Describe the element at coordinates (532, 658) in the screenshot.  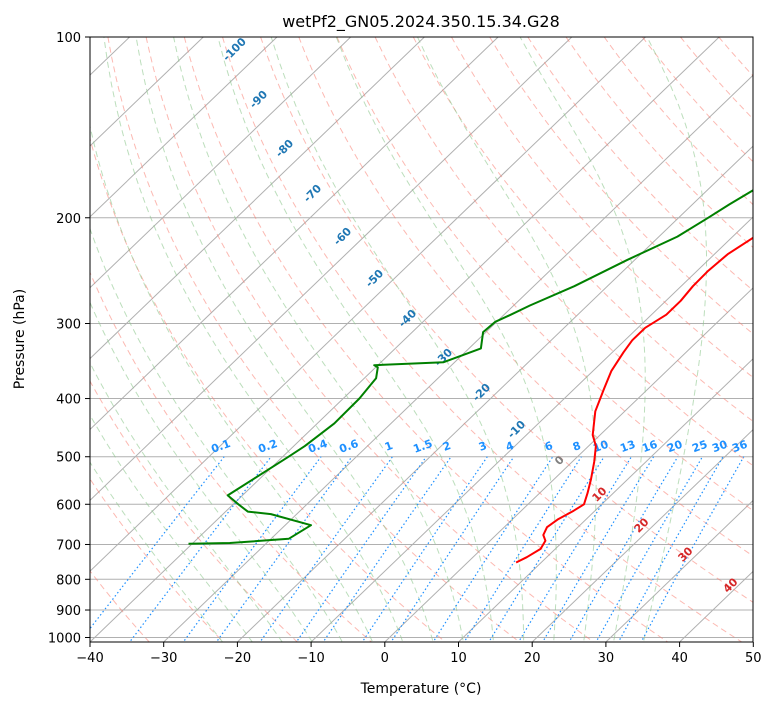
I see `x-tick-label: 20` at that location.